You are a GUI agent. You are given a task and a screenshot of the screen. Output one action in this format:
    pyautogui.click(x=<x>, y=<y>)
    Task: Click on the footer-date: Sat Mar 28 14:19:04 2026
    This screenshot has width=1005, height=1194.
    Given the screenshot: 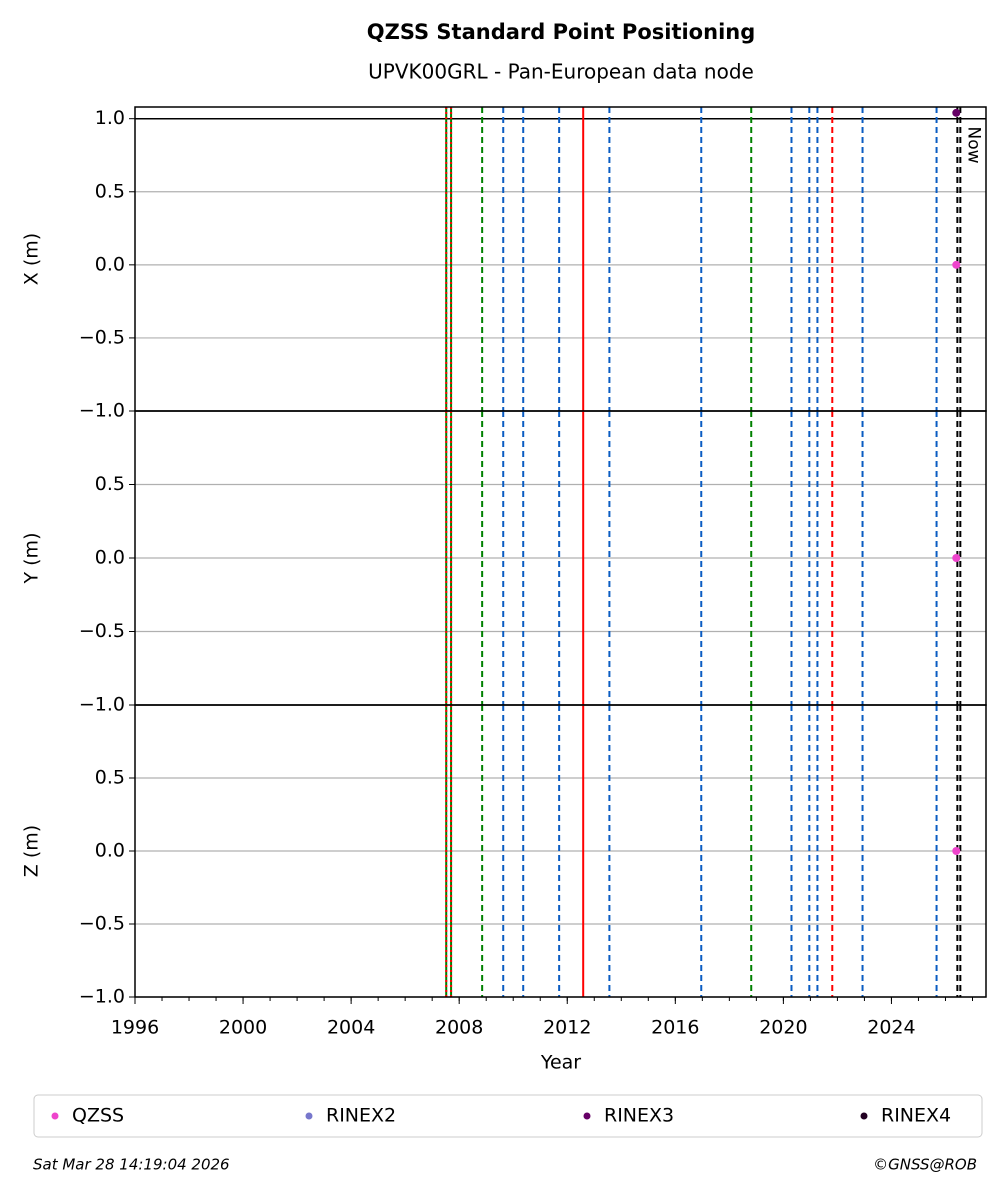 What is the action you would take?
    pyautogui.click(x=131, y=1165)
    